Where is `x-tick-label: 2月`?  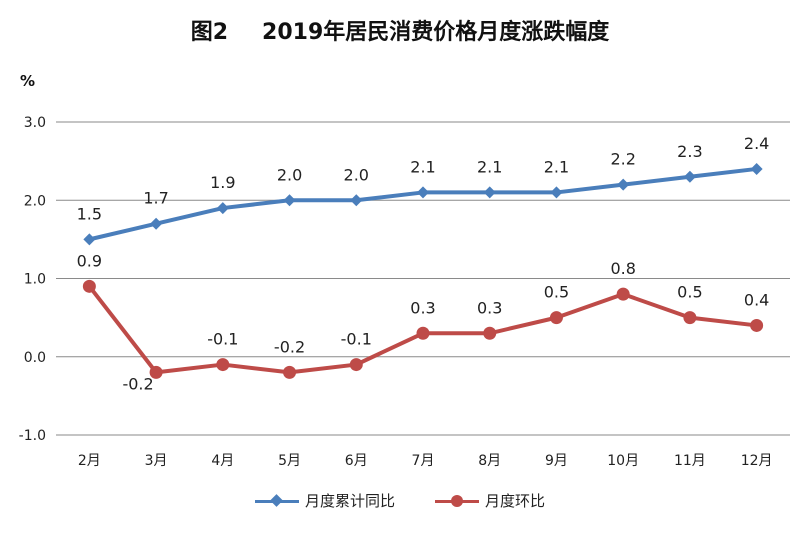 x-tick-label: 2月 is located at coordinates (89, 461).